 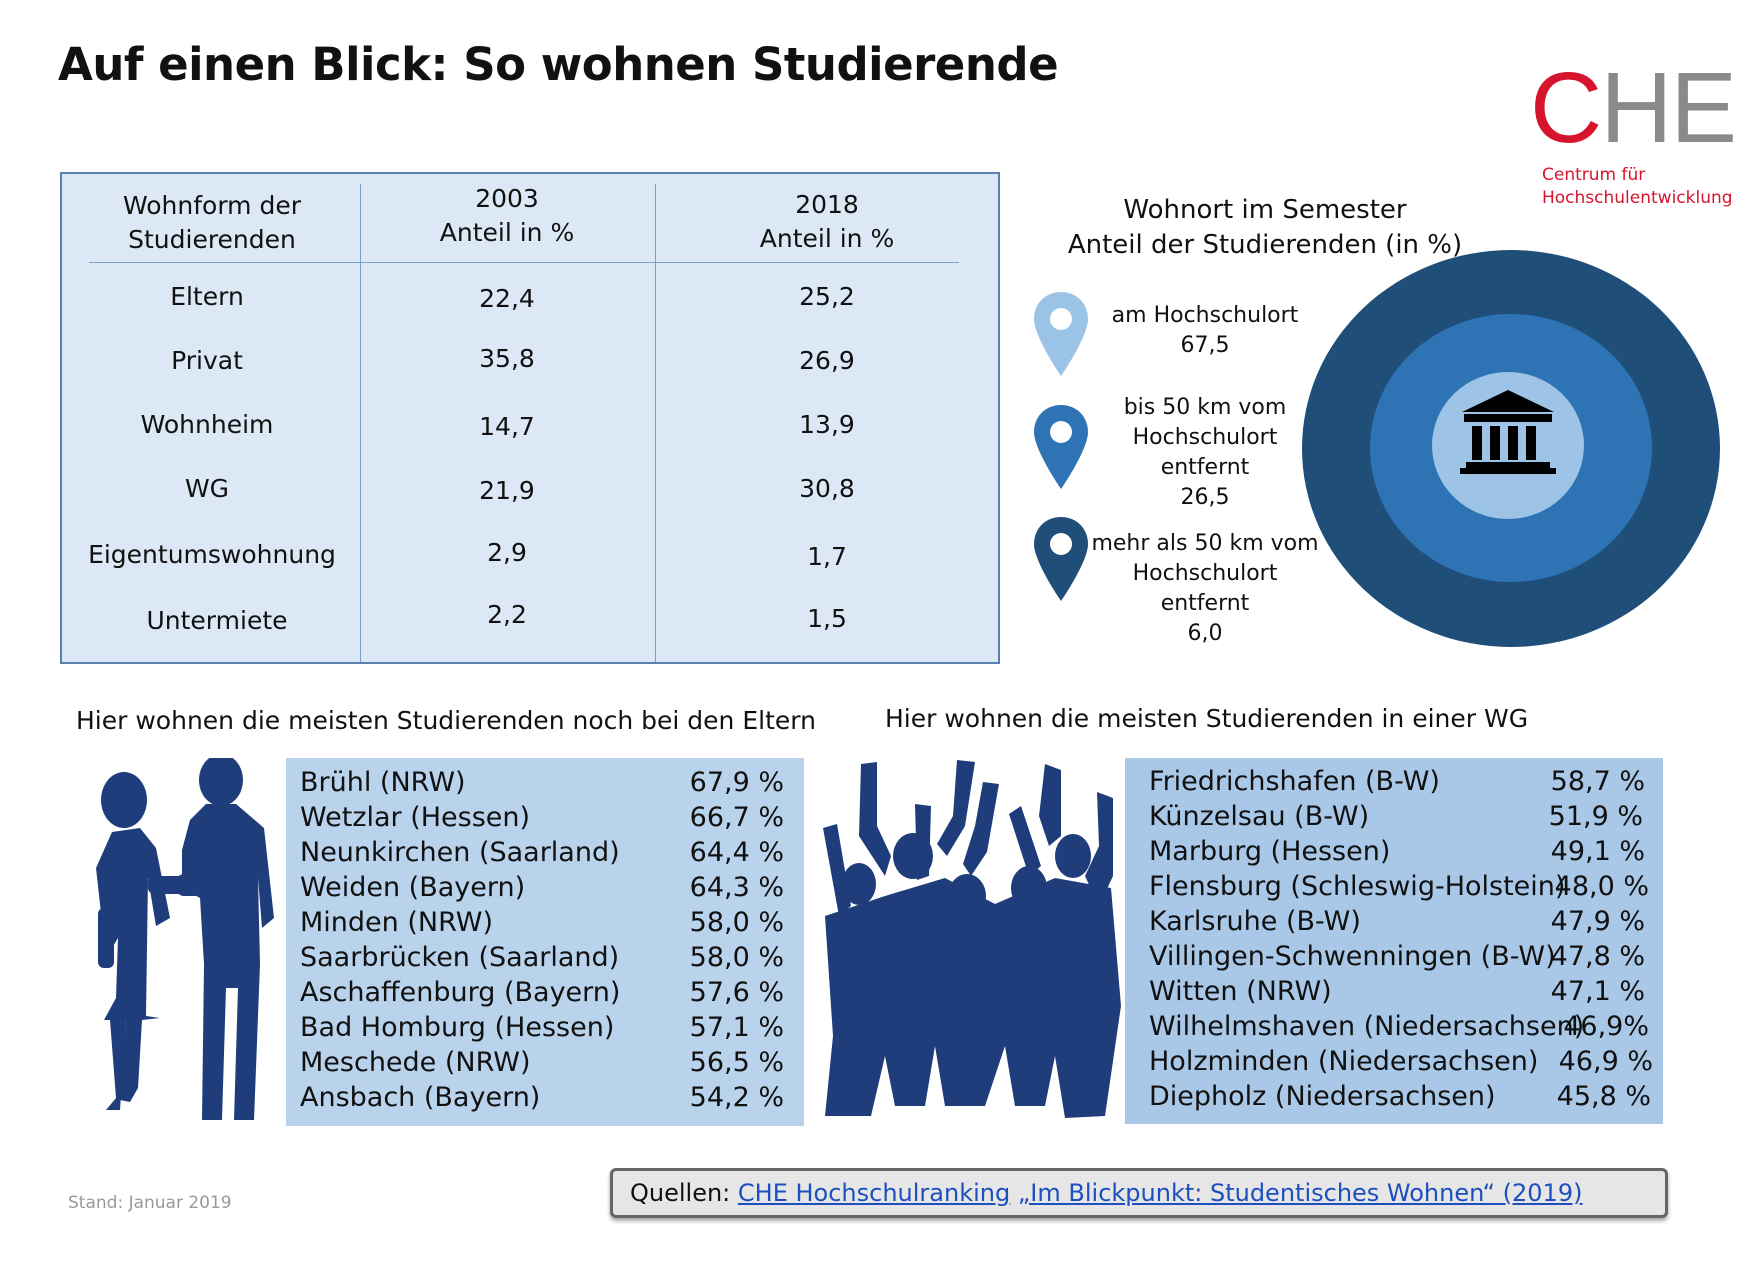 What do you see at coordinates (460, 957) in the screenshot?
I see `city-name: Saarbrücken (Saarland)` at bounding box center [460, 957].